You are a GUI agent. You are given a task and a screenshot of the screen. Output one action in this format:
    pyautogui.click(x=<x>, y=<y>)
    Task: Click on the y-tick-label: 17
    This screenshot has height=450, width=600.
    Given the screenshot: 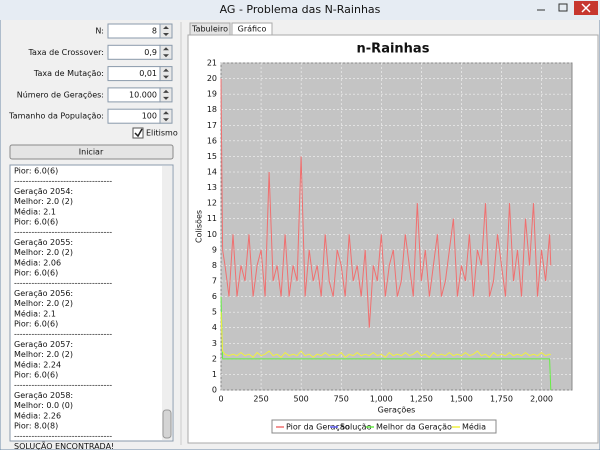 What is the action you would take?
    pyautogui.click(x=212, y=125)
    